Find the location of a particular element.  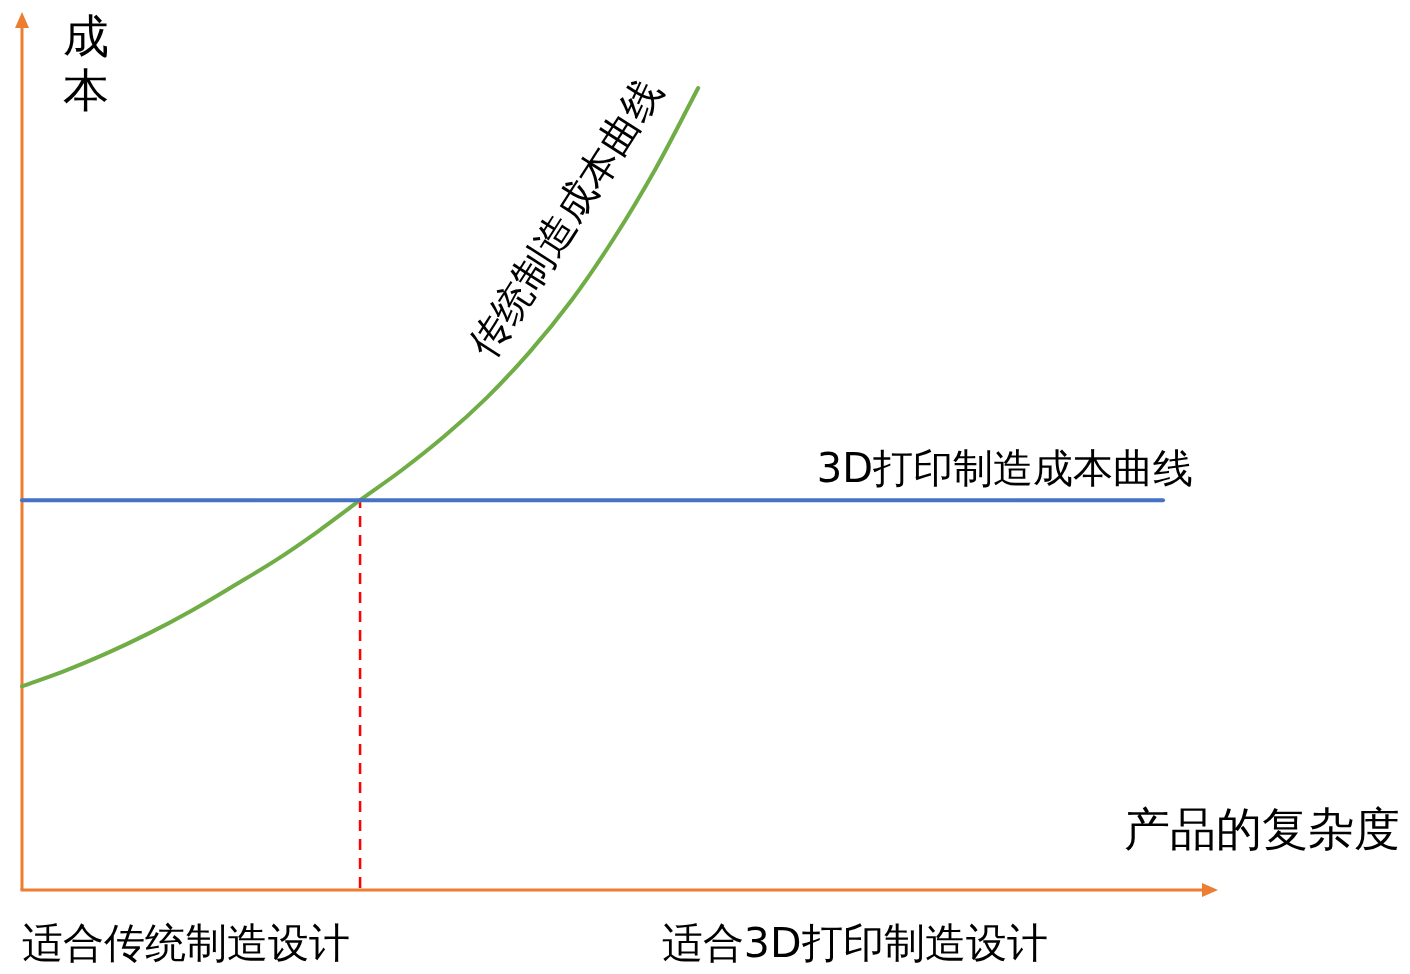

annotation: 适合3D打印制造设计 is located at coordinates (854, 943).